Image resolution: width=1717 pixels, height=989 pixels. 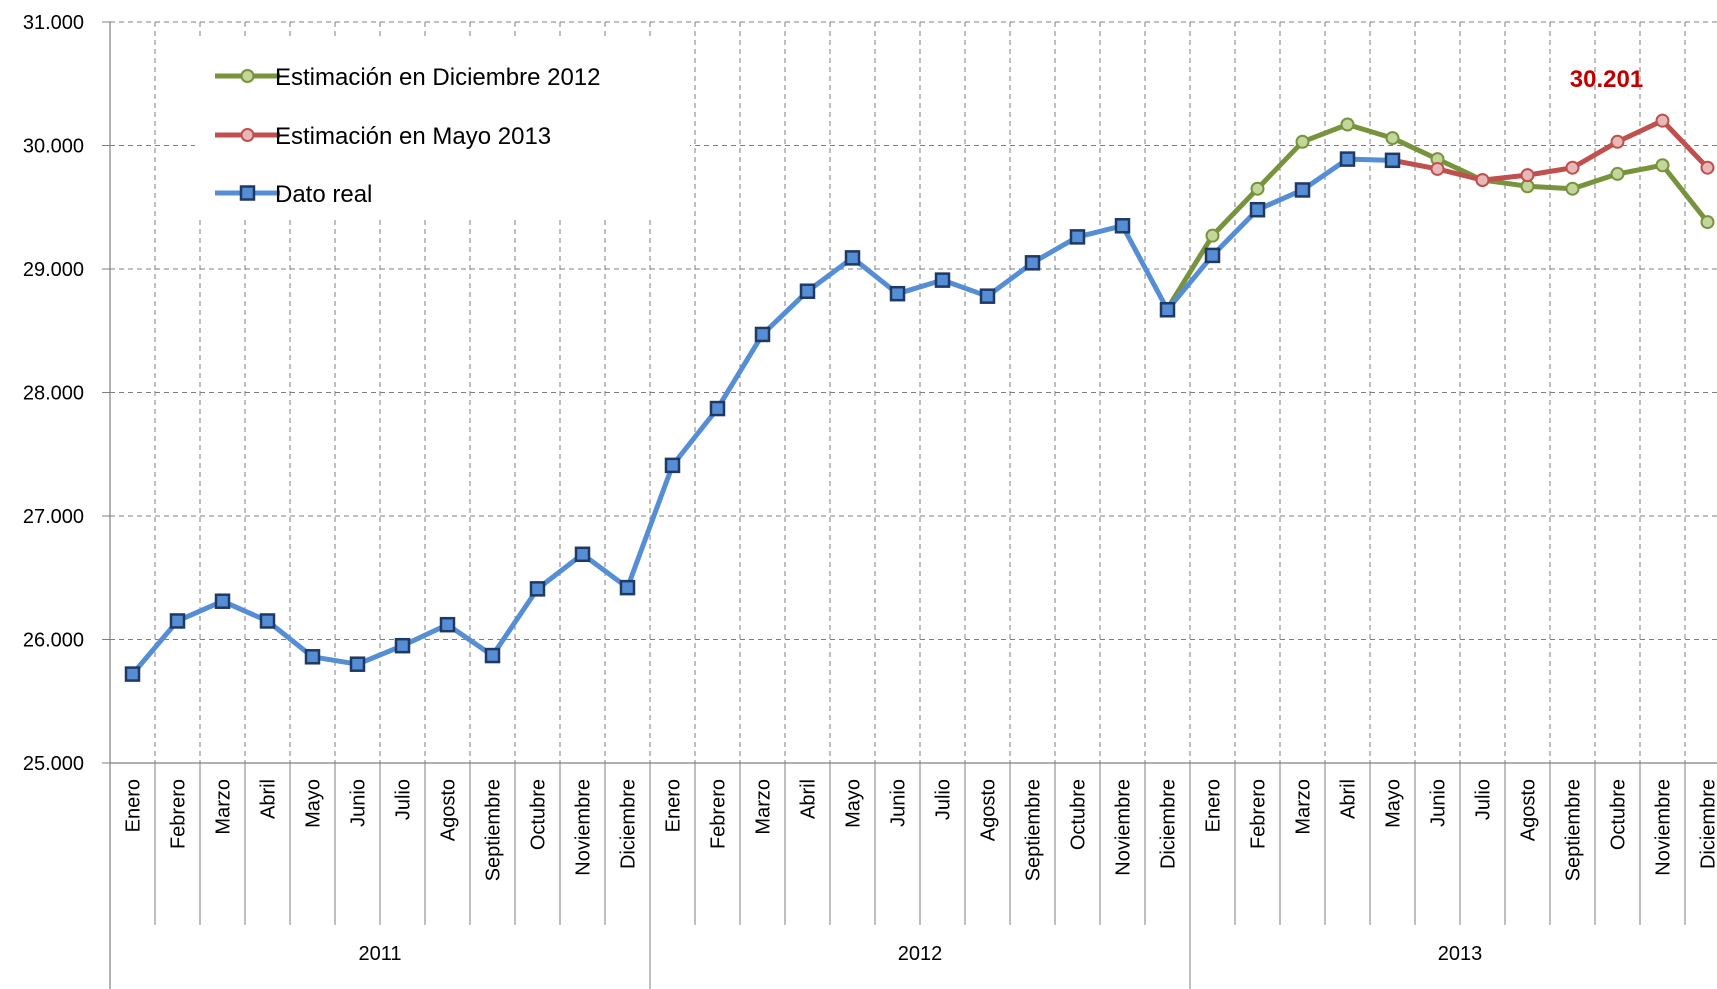 What do you see at coordinates (323, 194) in the screenshot?
I see `legend-label: Dato real` at bounding box center [323, 194].